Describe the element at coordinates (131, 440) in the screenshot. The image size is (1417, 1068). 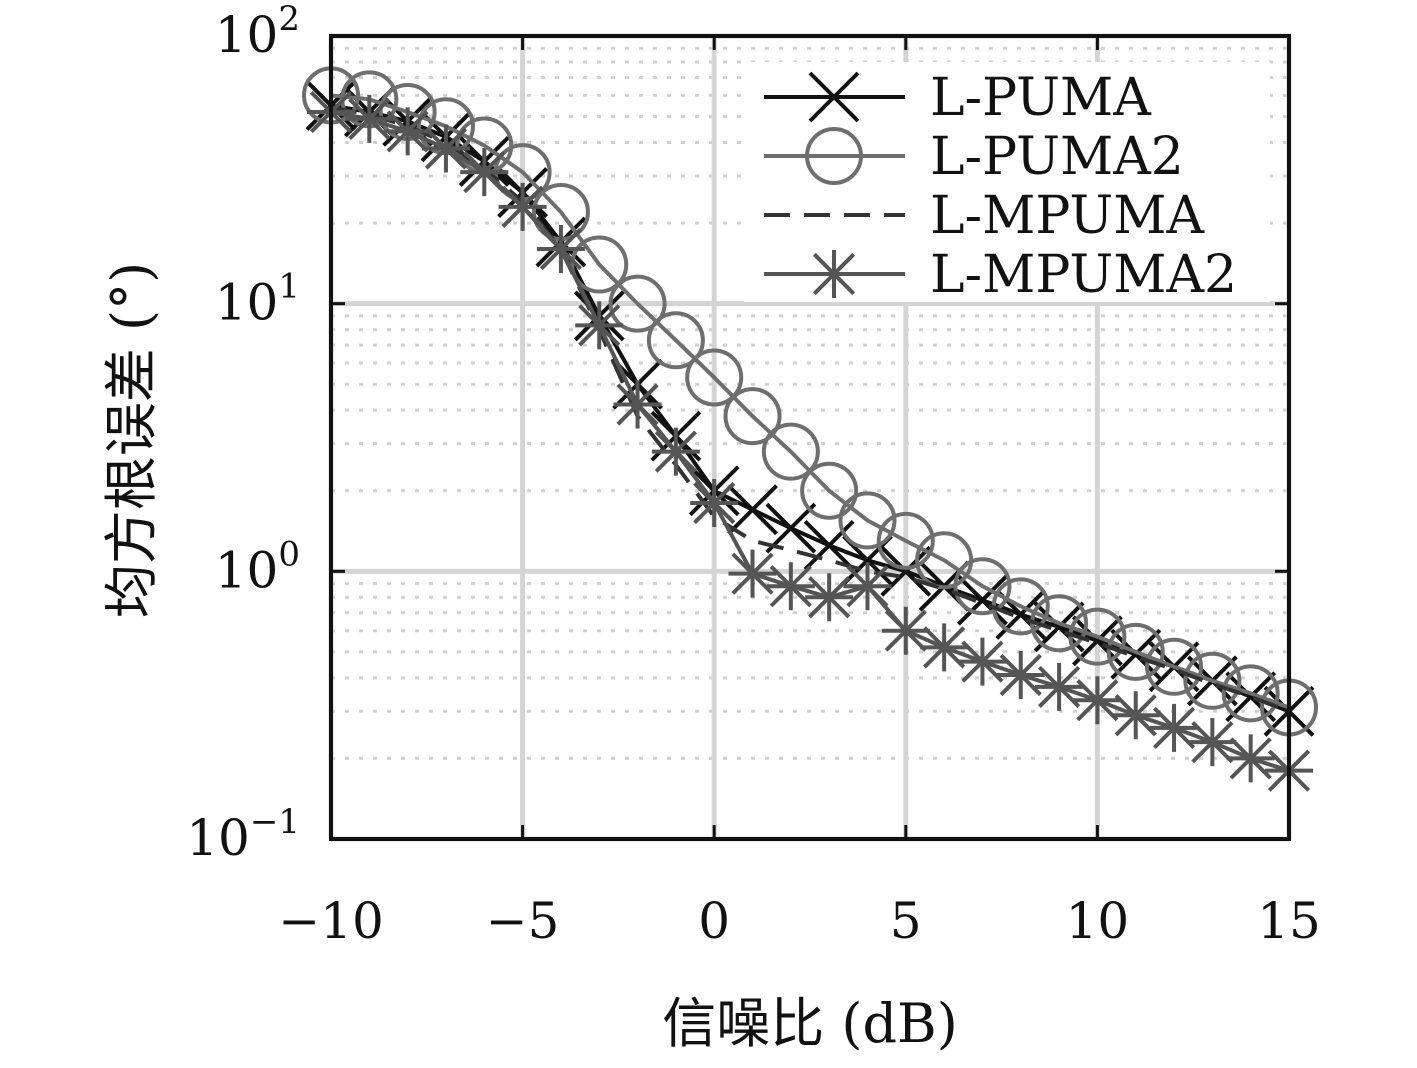
I see `y-axis-title: 均方根误差 (°)` at that location.